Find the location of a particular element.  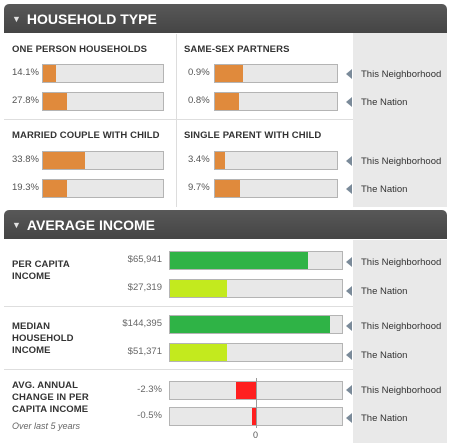

married-nation-value: 19.3% is located at coordinates (25, 187).